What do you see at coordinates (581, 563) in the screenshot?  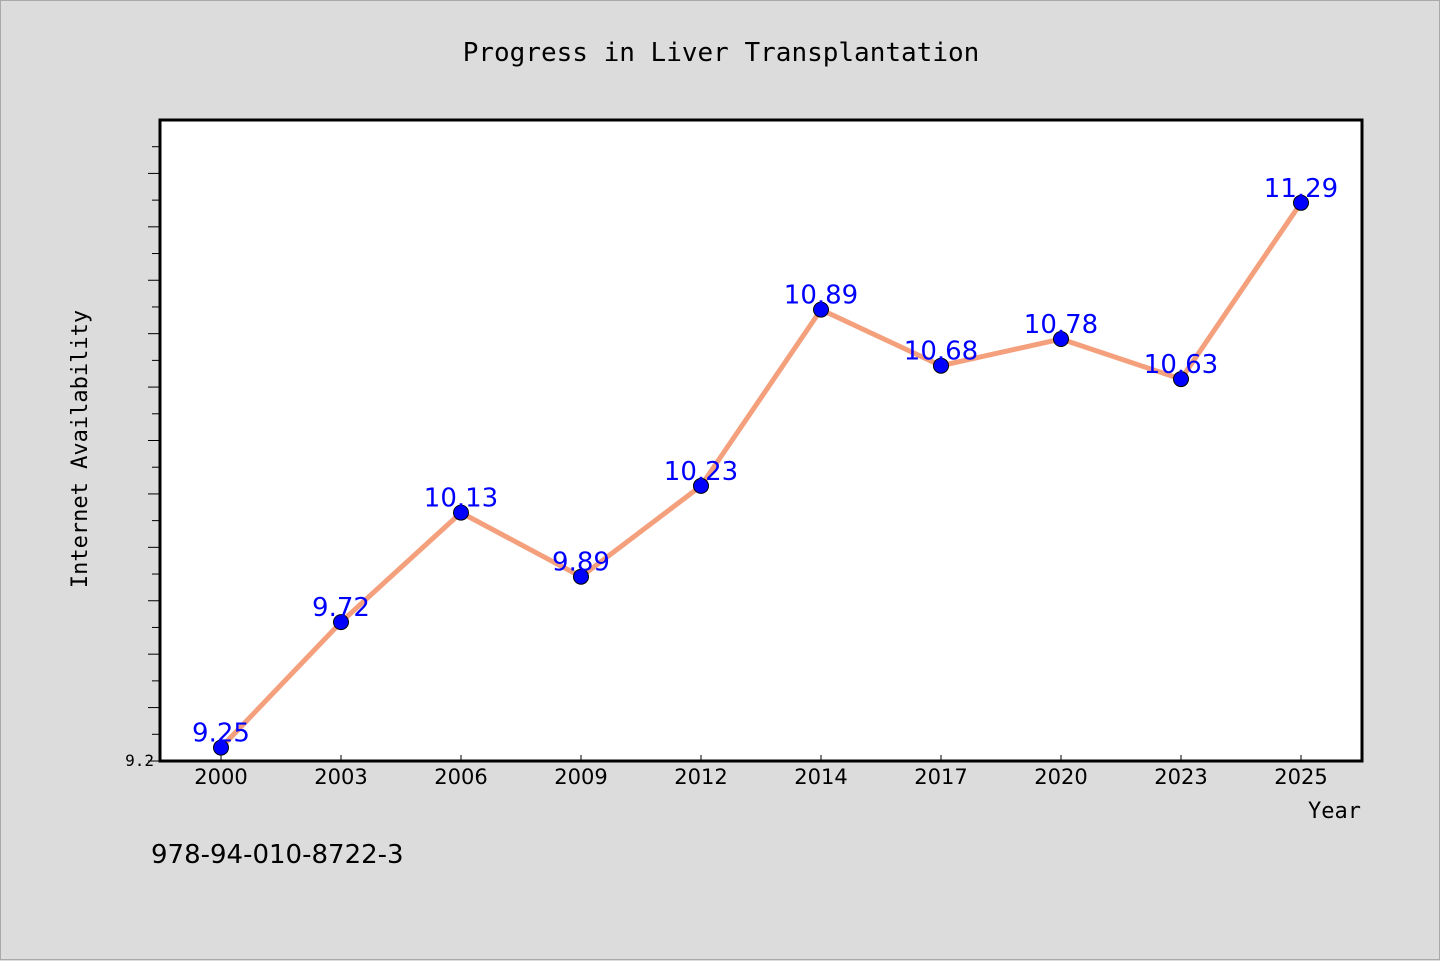 I see `data-label: 9.89` at bounding box center [581, 563].